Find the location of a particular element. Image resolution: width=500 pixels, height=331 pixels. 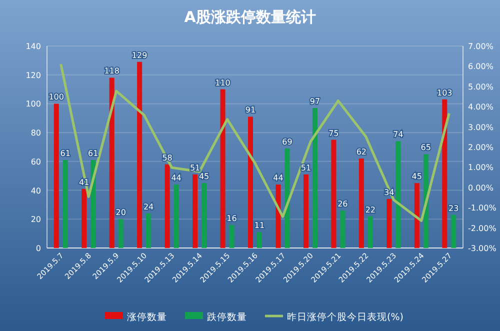

y2-tick-label: 2.00% is located at coordinates (481, 147).